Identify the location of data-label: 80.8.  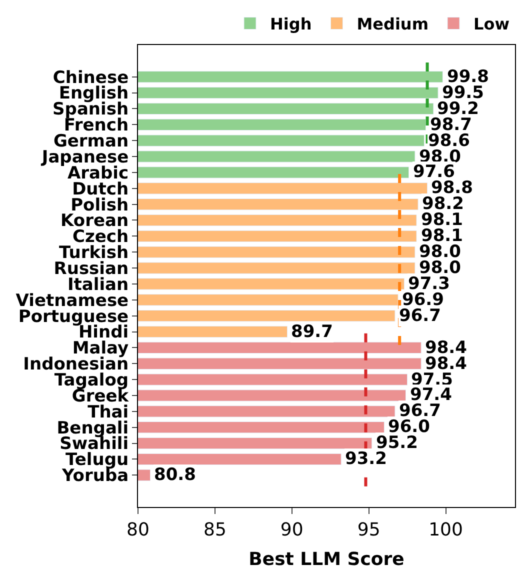
(175, 475).